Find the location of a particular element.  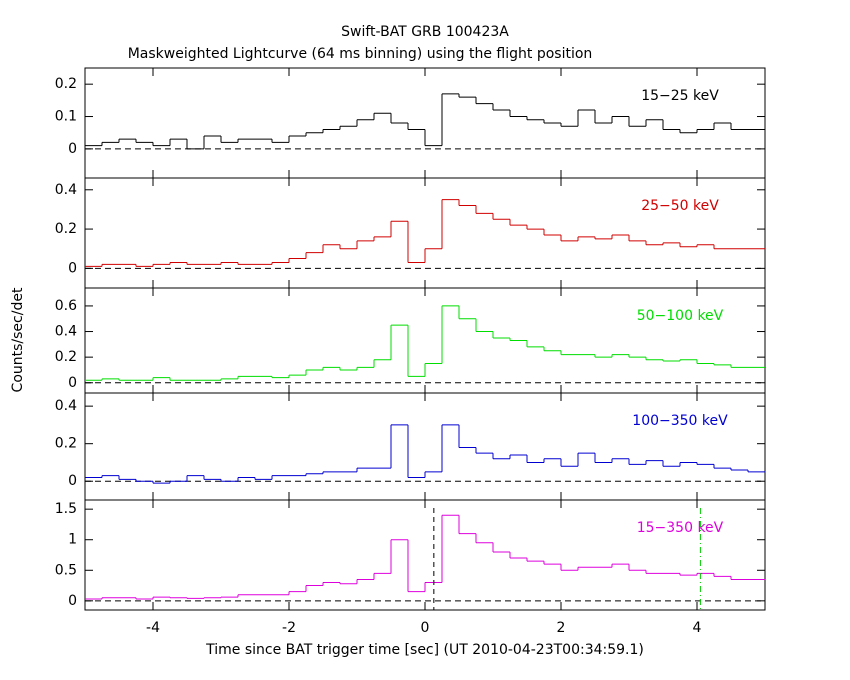

legend-label: 50−100 keV is located at coordinates (680, 316).